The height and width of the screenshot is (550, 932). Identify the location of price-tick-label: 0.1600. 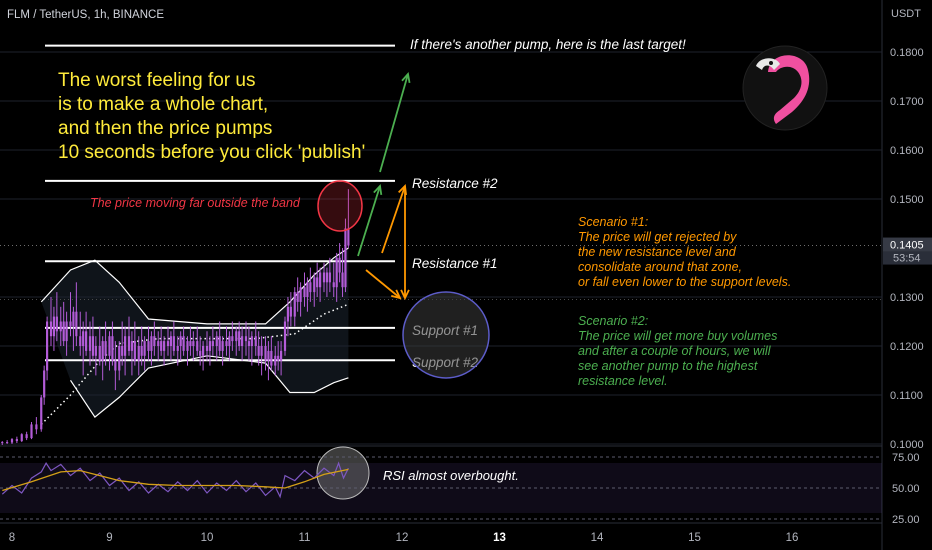
(907, 151).